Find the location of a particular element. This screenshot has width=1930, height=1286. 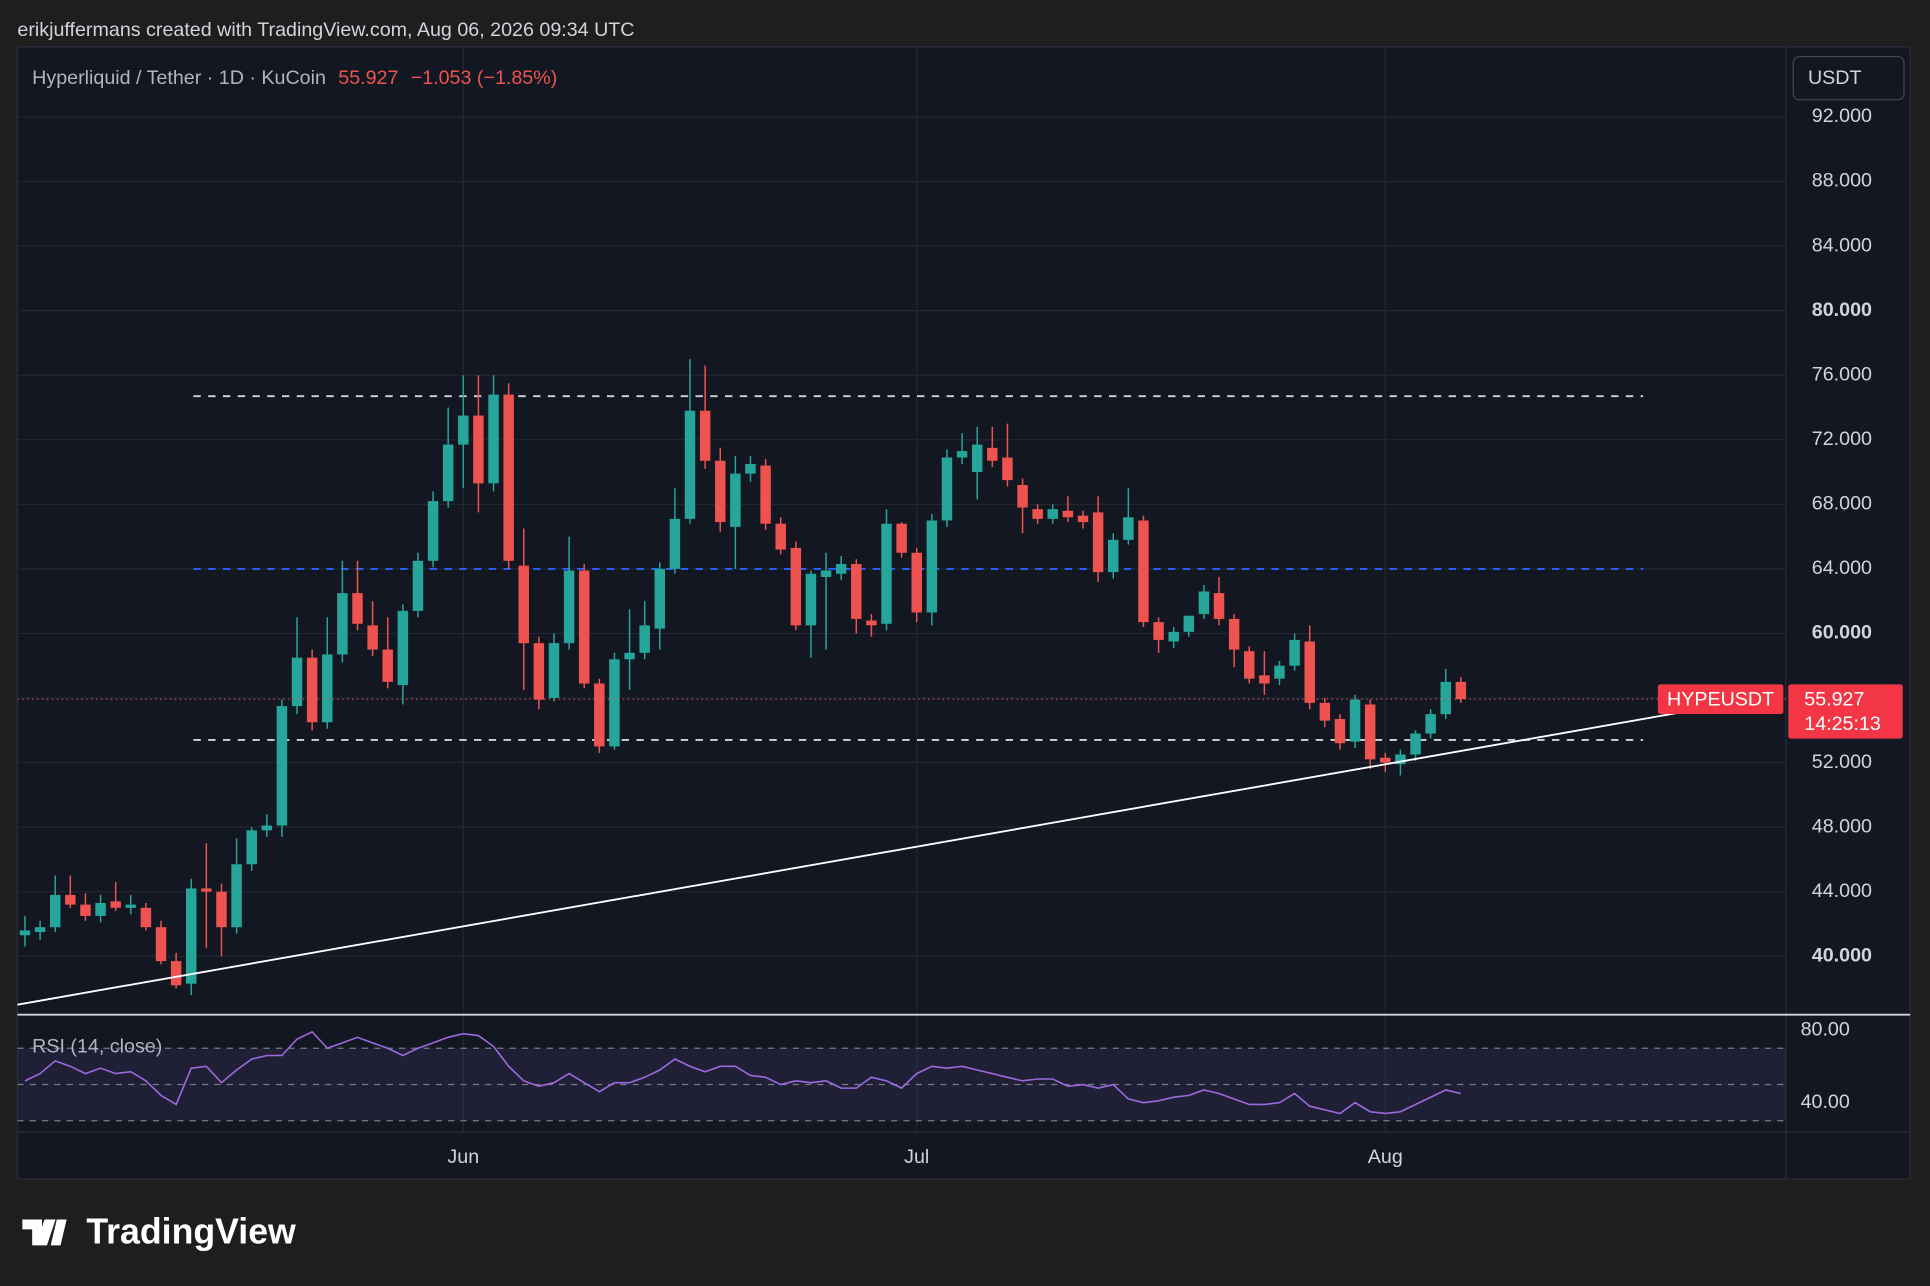

symbol-tag-label: HYPEUSDT is located at coordinates (1720, 700).